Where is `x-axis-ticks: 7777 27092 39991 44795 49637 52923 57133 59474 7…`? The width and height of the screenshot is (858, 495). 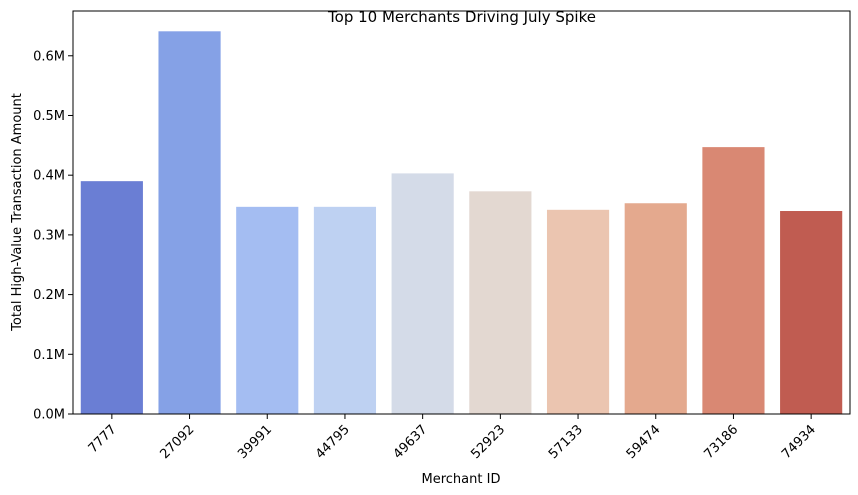 x-axis-ticks: 7777 27092 39991 44795 49637 52923 57133 59474 7… is located at coordinates (452, 438).